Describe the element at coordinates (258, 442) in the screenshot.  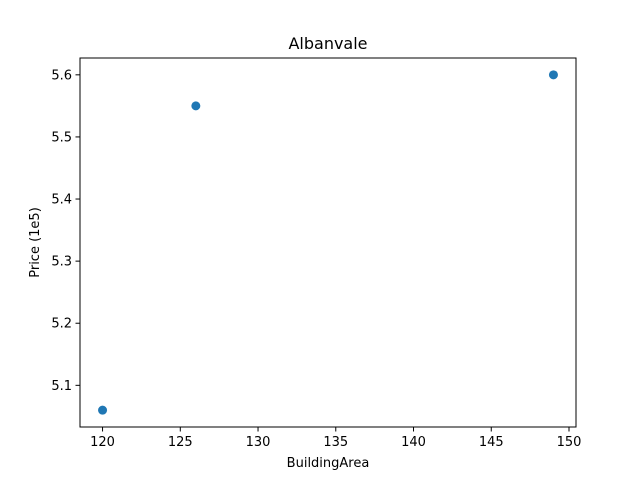
I see `x-tick-label: 130` at that location.